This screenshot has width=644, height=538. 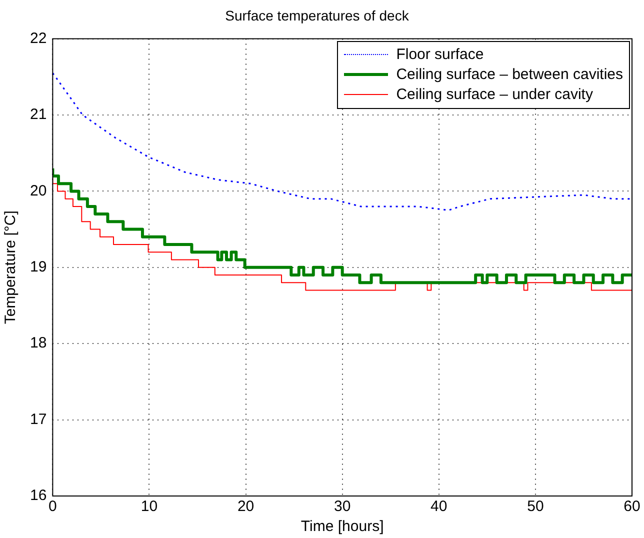 What do you see at coordinates (52, 507) in the screenshot?
I see `x-tick-label: 0` at bounding box center [52, 507].